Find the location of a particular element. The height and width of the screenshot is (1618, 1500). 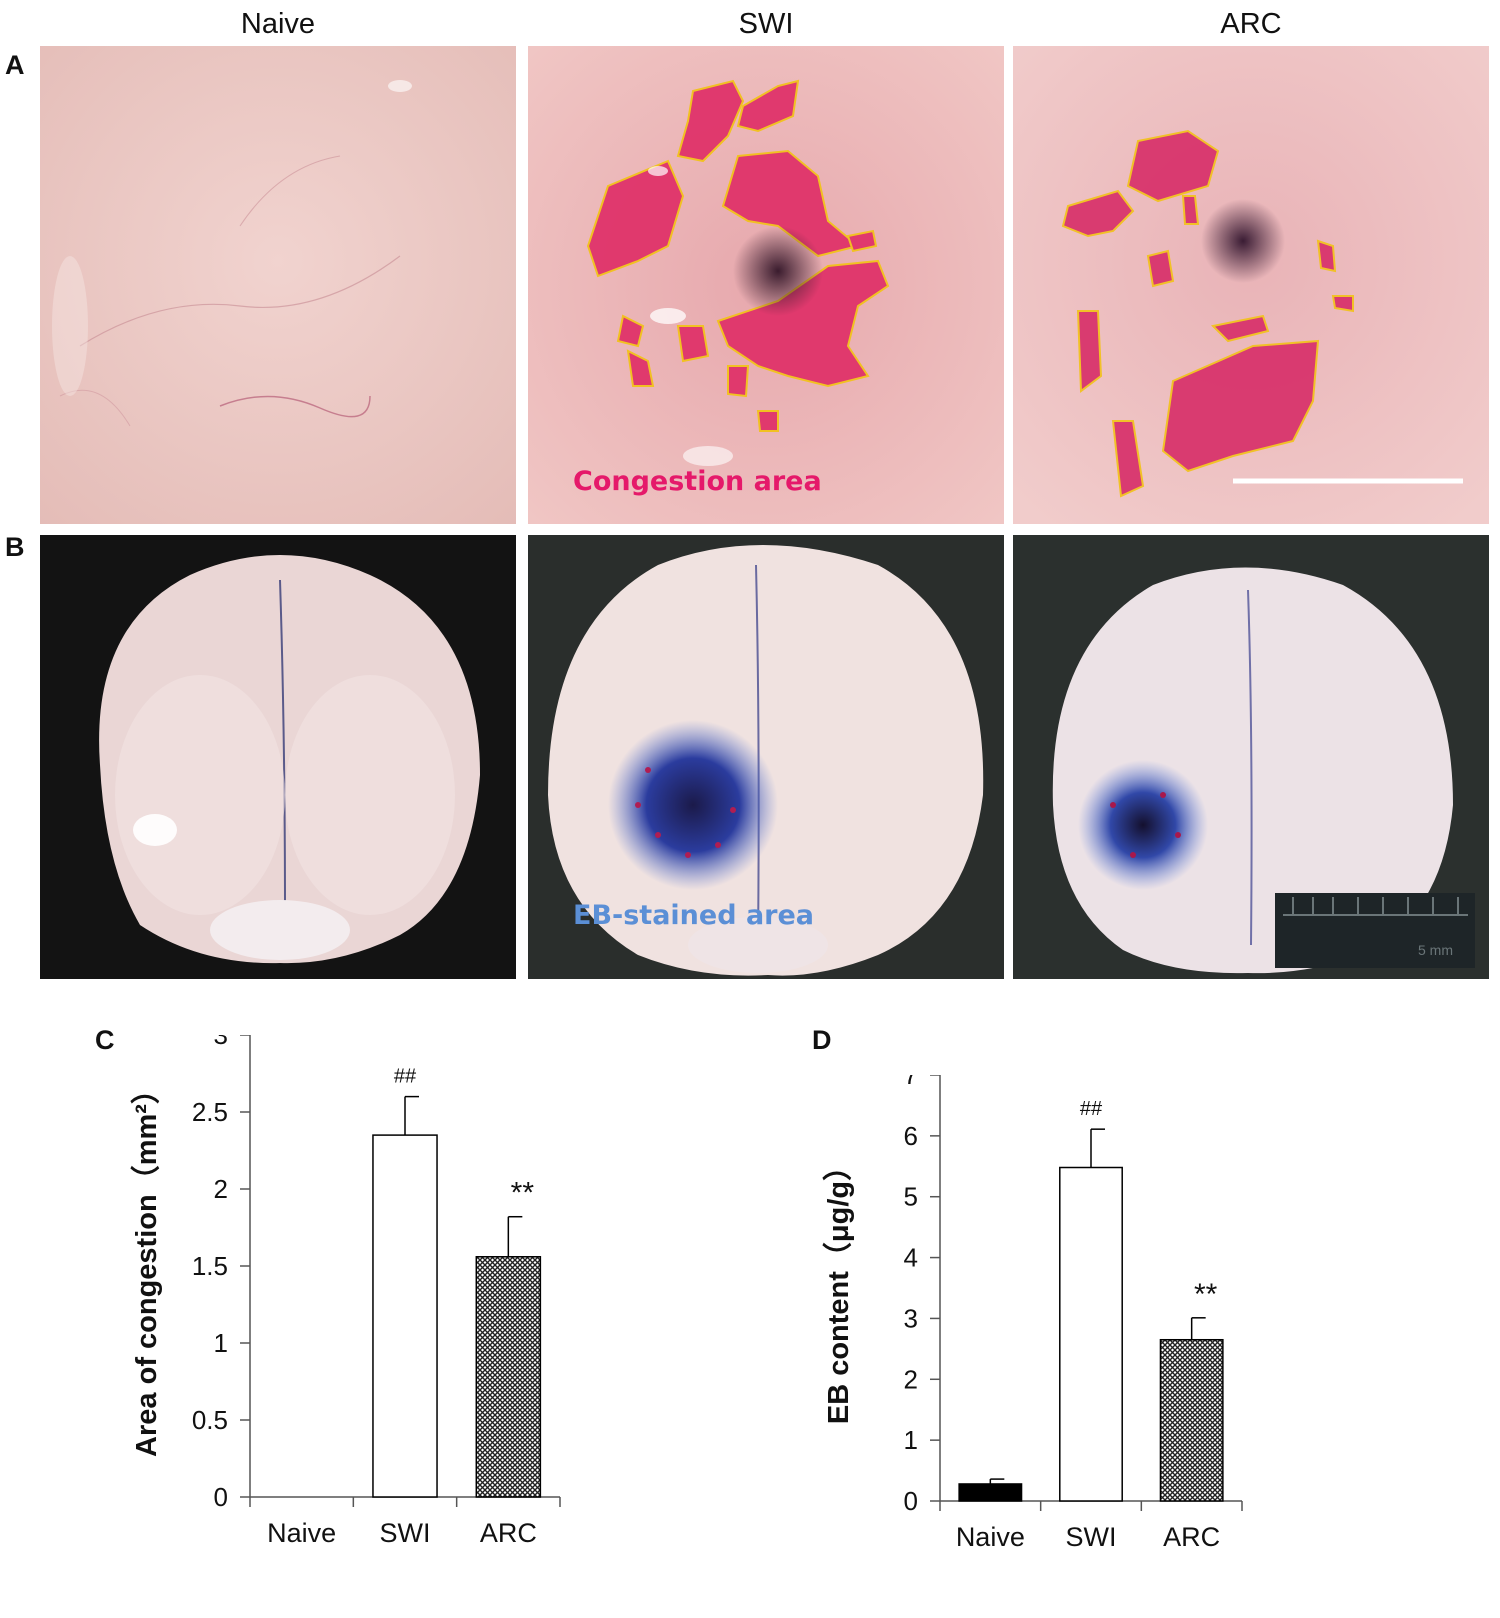

panel-label-a: A is located at coordinates (15, 65).